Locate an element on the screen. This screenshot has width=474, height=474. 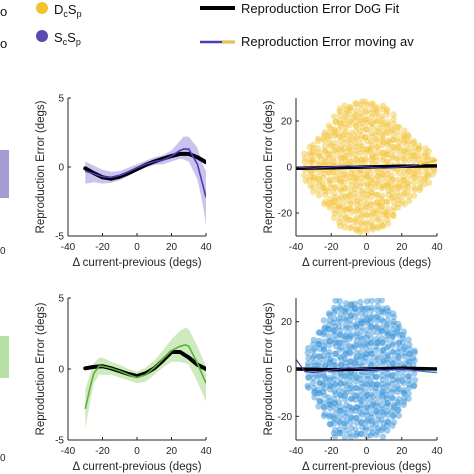
plot-area is located at coordinates (366, 167).